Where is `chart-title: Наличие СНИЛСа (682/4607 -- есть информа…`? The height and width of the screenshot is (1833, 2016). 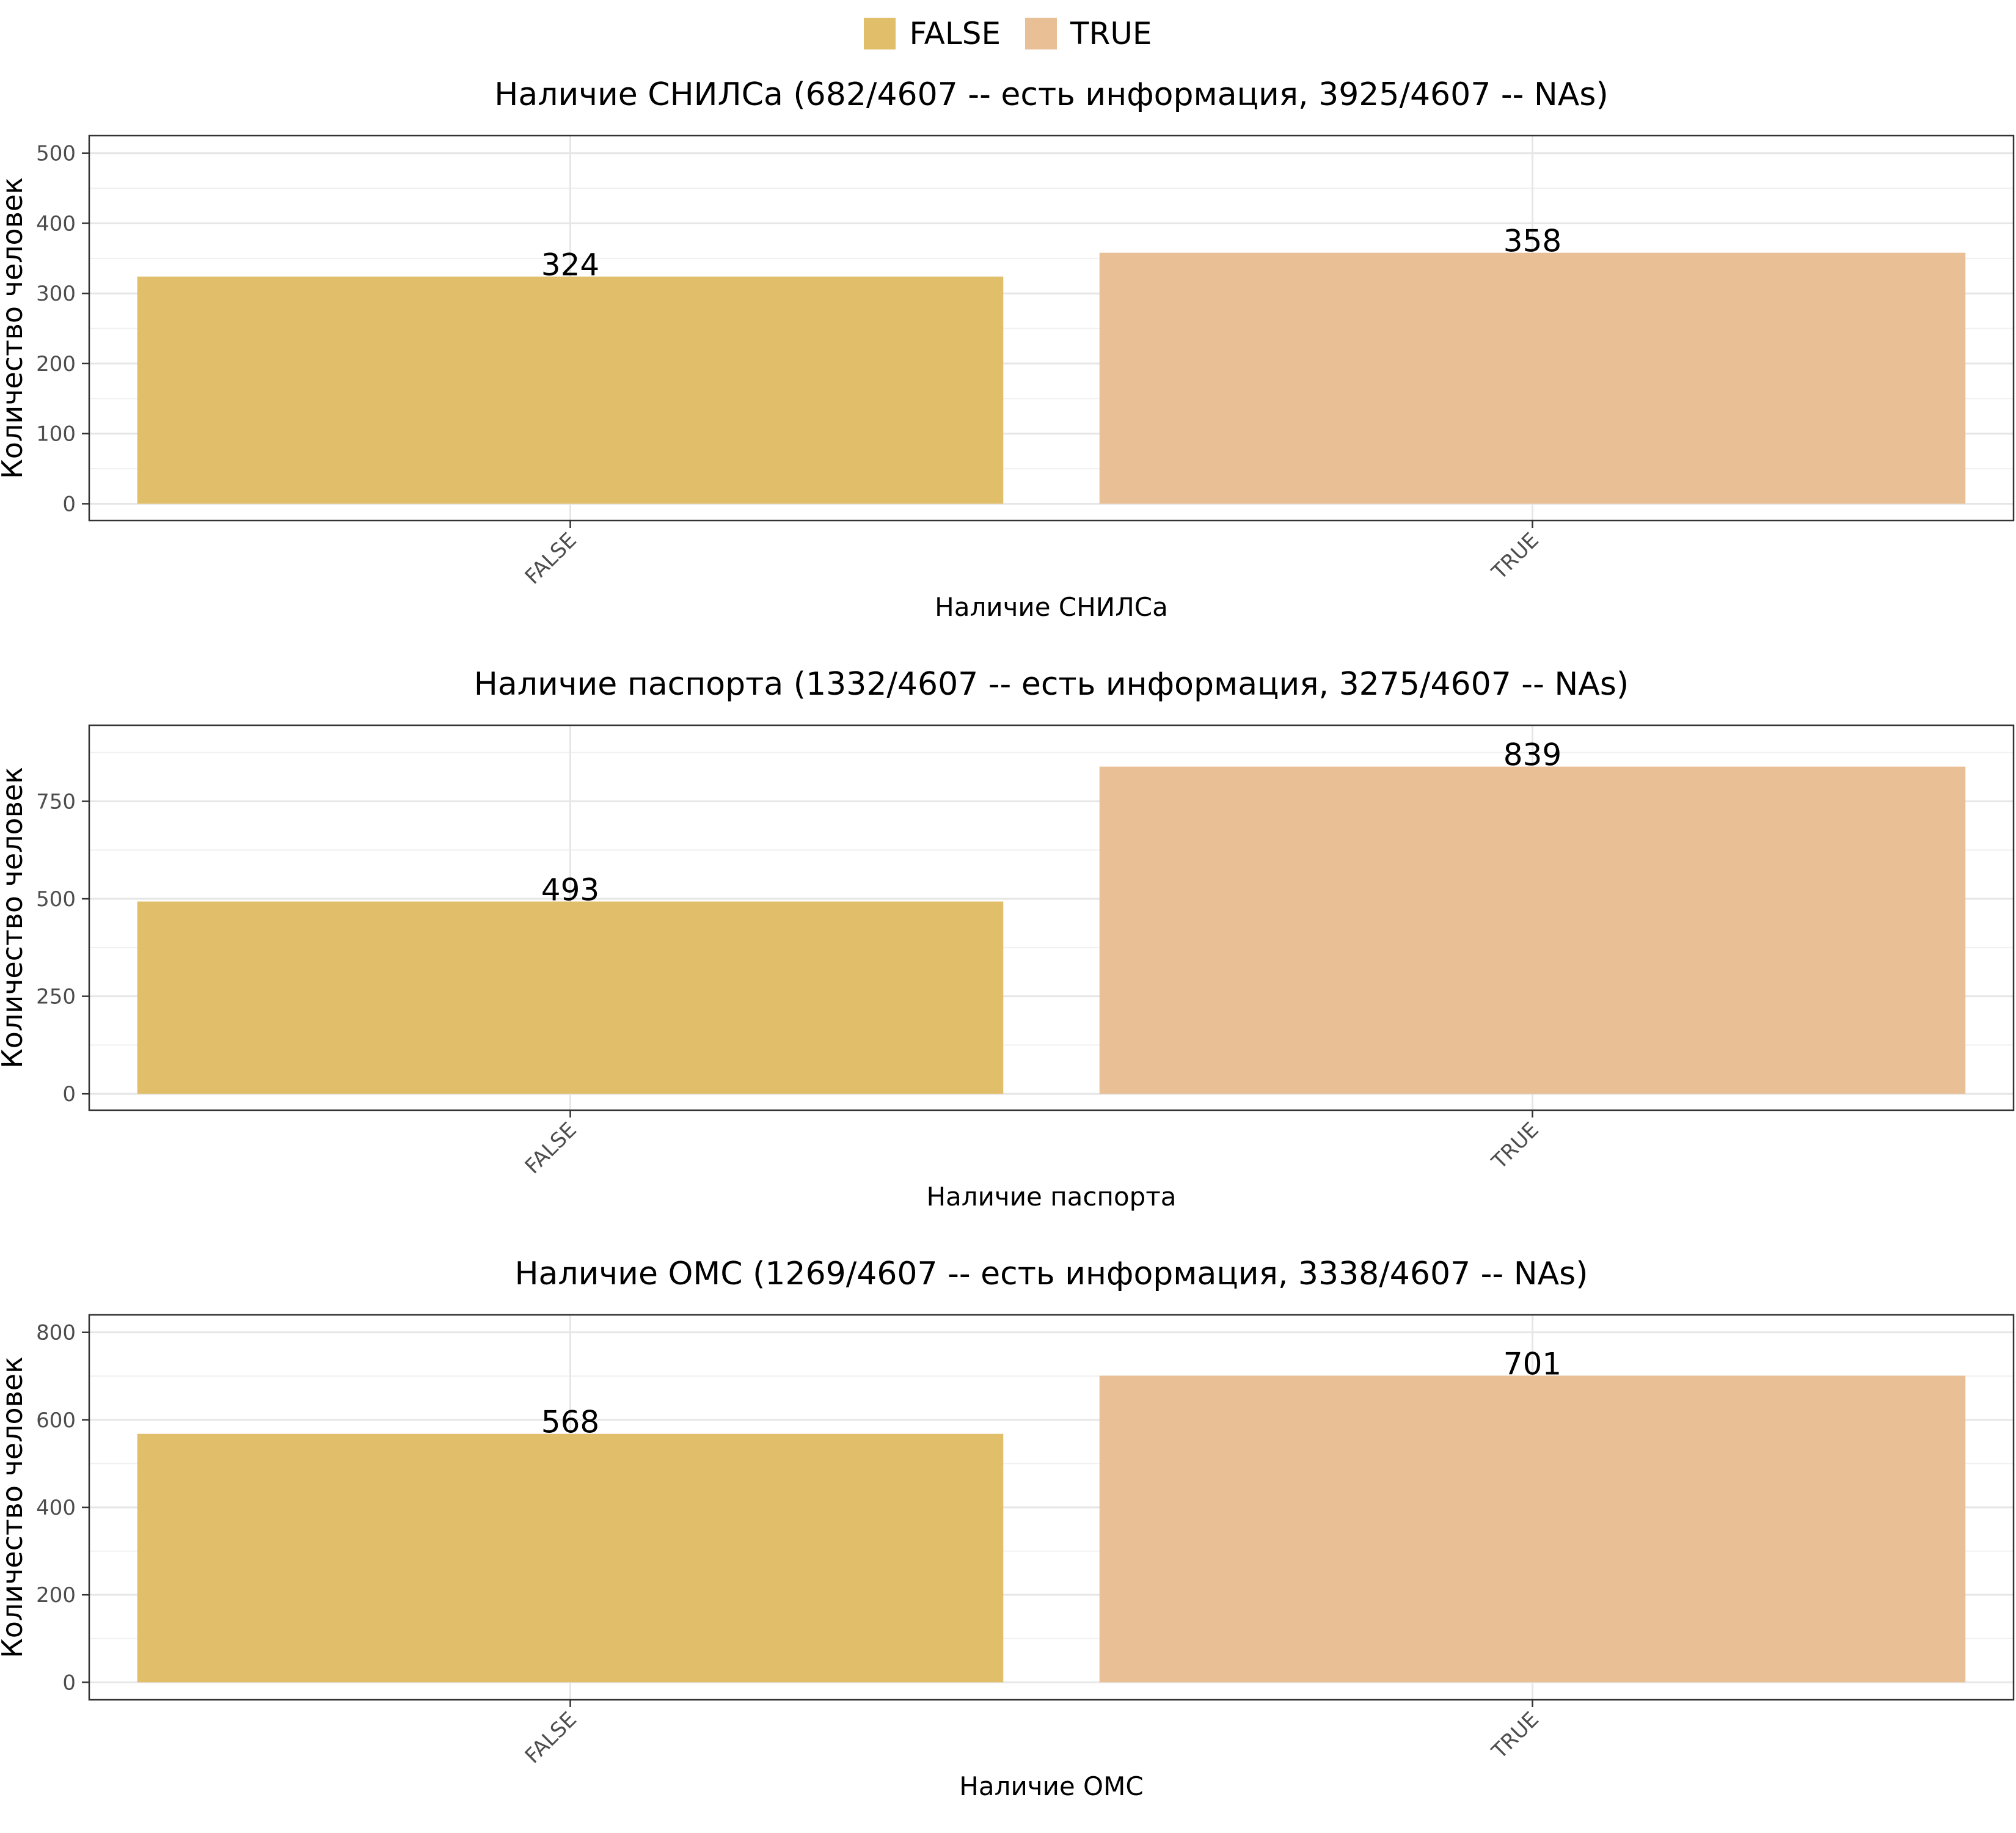 chart-title: Наличие СНИЛСа (682/4607 -- есть информа… is located at coordinates (1051, 94).